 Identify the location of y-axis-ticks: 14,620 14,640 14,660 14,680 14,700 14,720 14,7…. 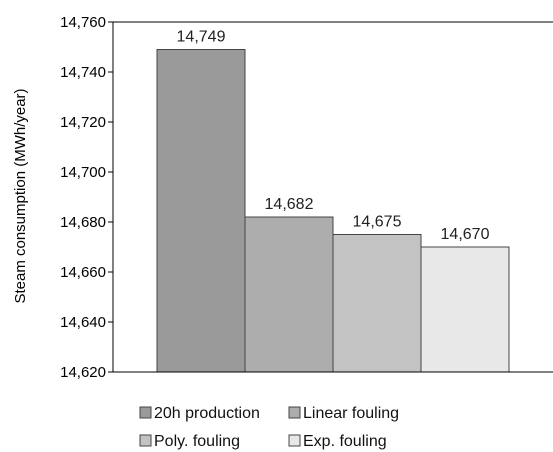
(86, 197).